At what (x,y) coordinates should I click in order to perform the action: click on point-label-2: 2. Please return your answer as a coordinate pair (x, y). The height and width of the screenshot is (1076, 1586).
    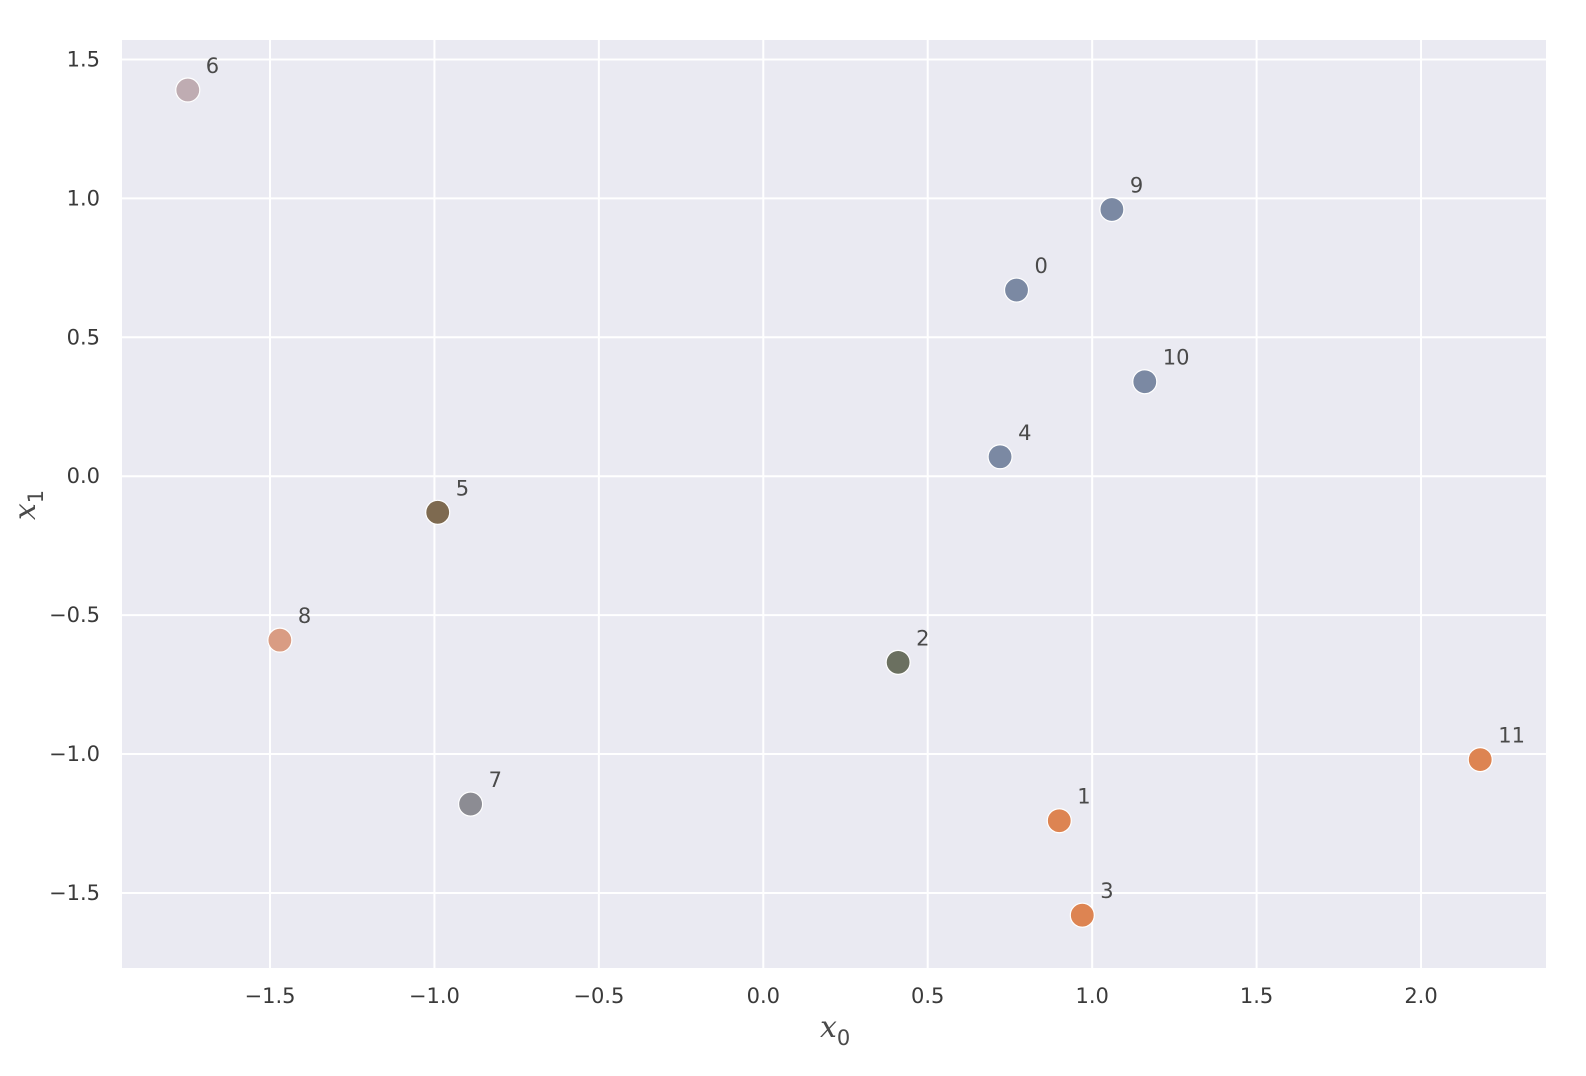
    Looking at the image, I should click on (922, 638).